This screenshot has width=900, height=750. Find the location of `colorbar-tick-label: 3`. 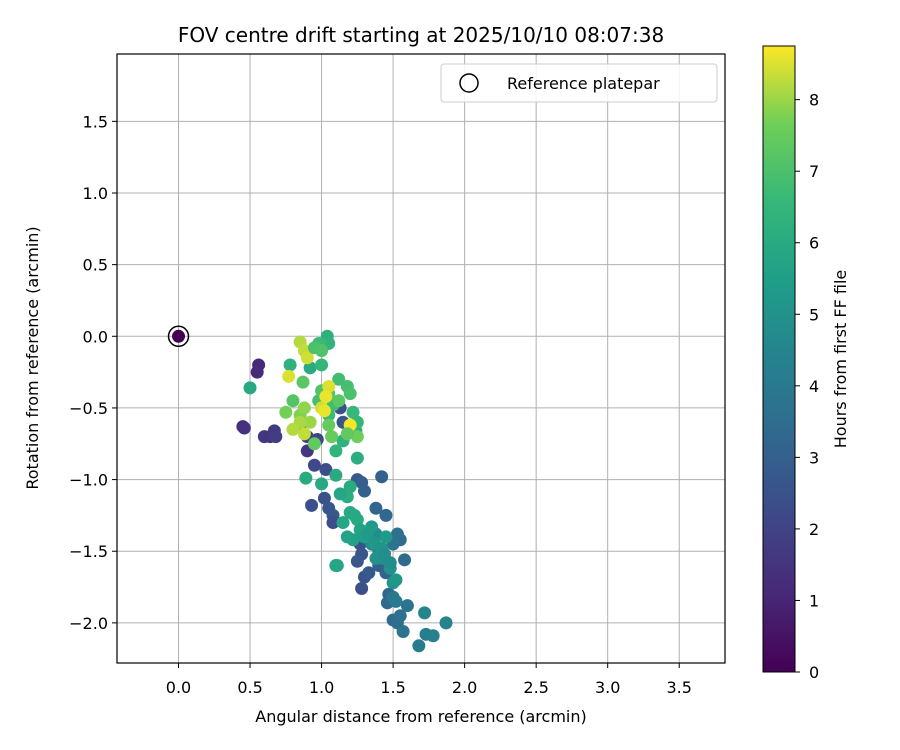

colorbar-tick-label: 3 is located at coordinates (814, 457).